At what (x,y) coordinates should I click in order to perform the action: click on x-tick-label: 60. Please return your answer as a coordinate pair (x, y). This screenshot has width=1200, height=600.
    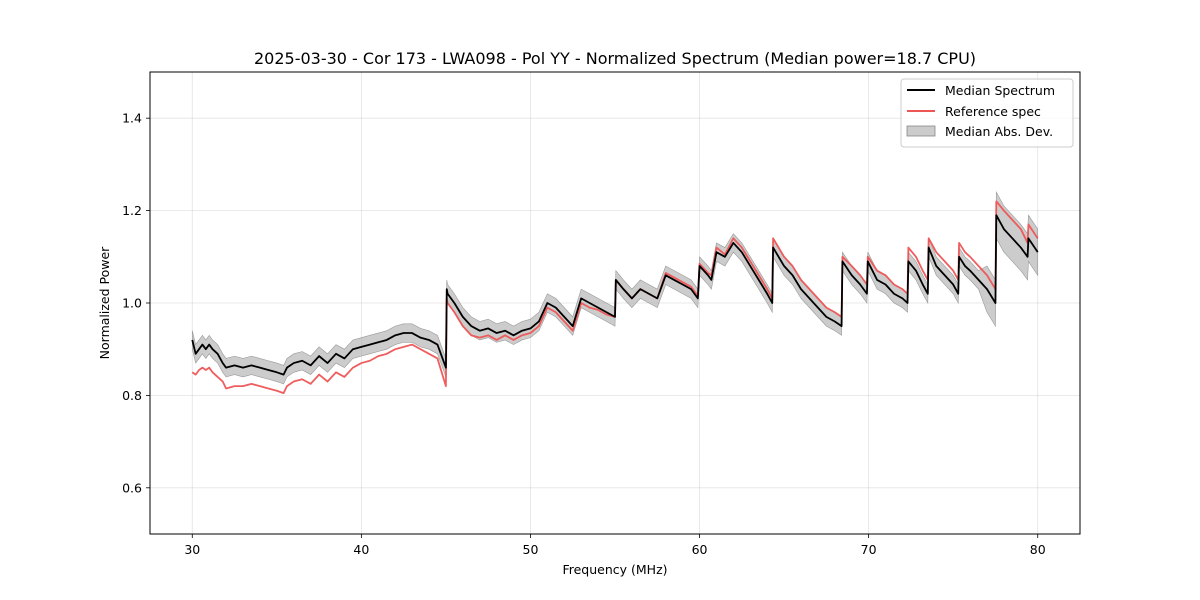
    Looking at the image, I should click on (700, 549).